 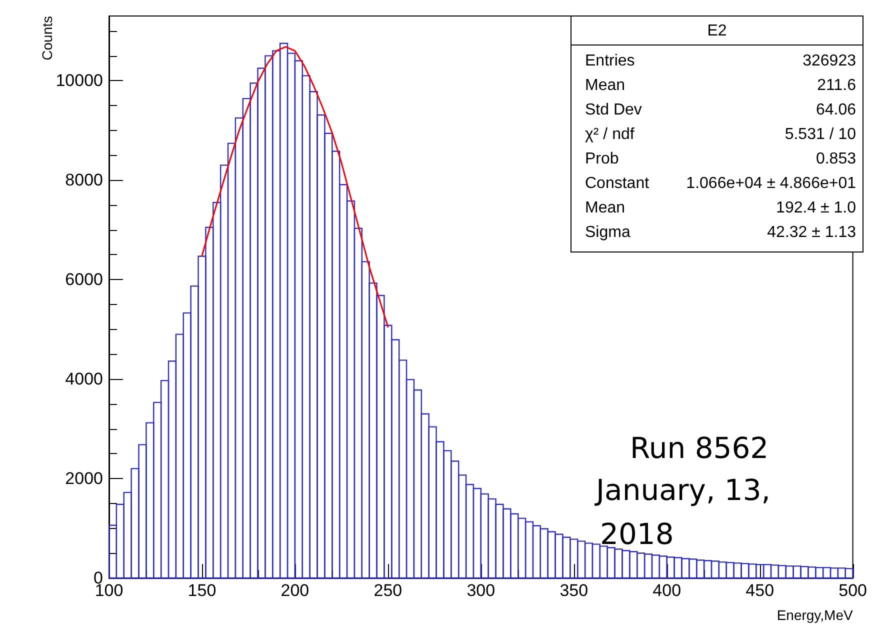 I want to click on annotation: 0.853, so click(x=836, y=159).